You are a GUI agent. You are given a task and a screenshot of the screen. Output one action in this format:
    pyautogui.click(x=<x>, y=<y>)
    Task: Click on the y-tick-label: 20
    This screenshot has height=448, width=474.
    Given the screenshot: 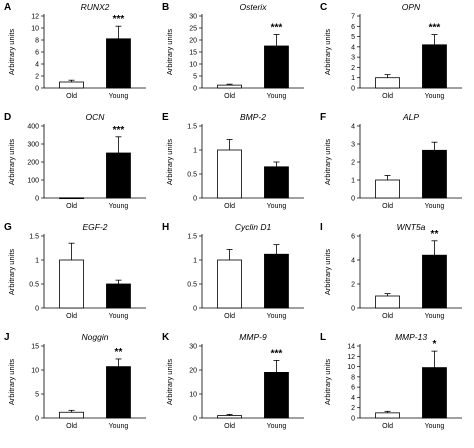 What is the action you would take?
    pyautogui.click(x=193, y=371)
    